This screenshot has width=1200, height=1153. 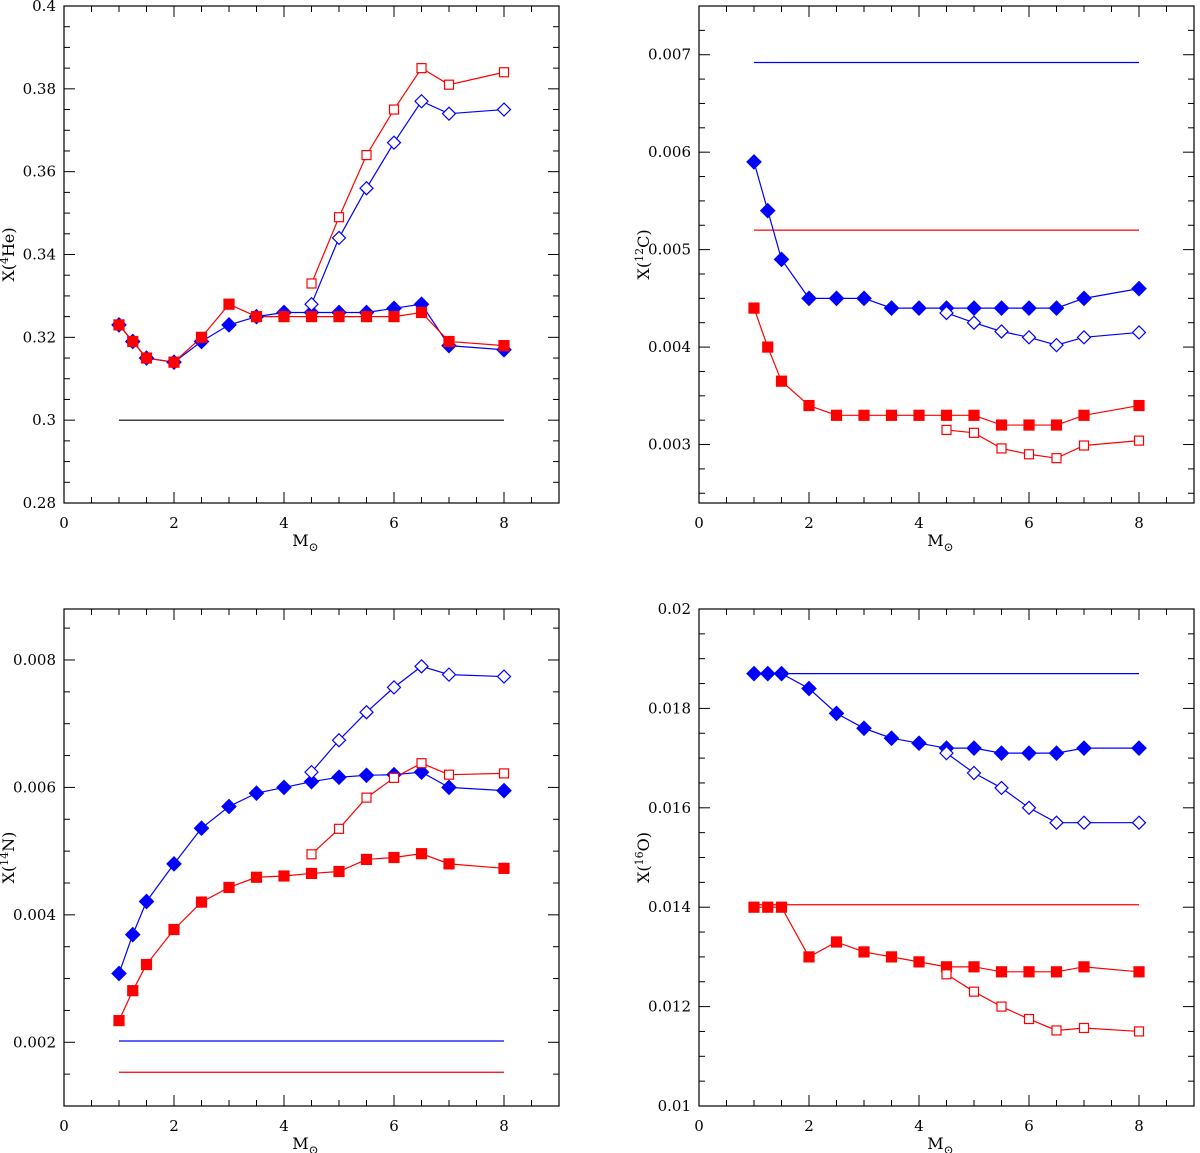 I want to click on series-line-red-open, so click(x=407, y=175).